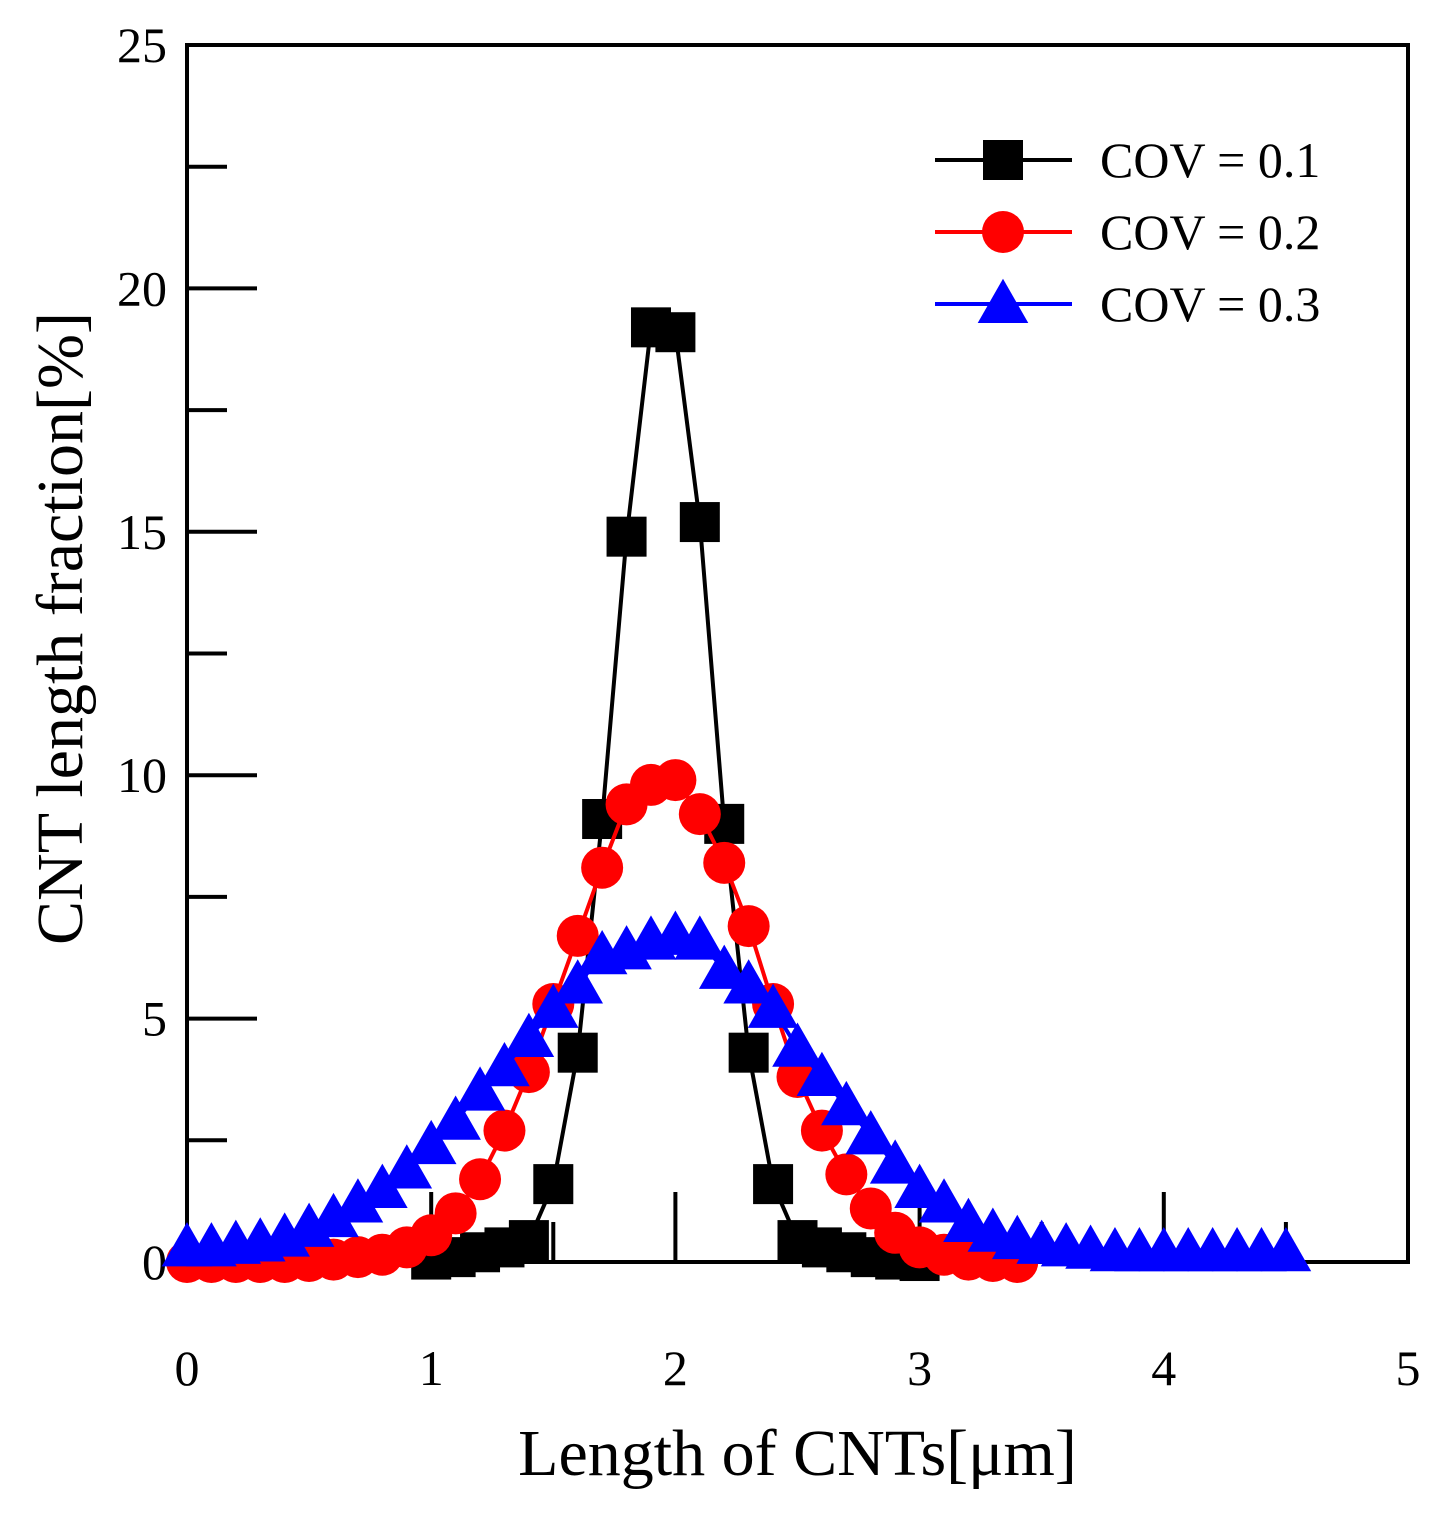  Describe the element at coordinates (1408, 1368) in the screenshot. I see `x-tick-label: 5` at that location.